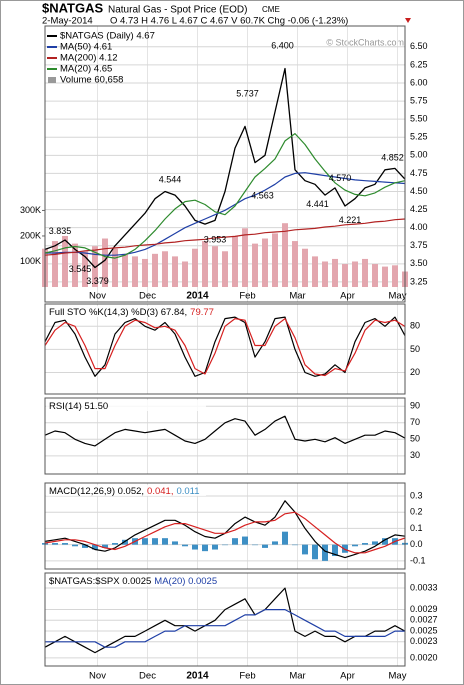 The width and height of the screenshot is (464, 685). I want to click on y-tick-label: 70, so click(415, 422).